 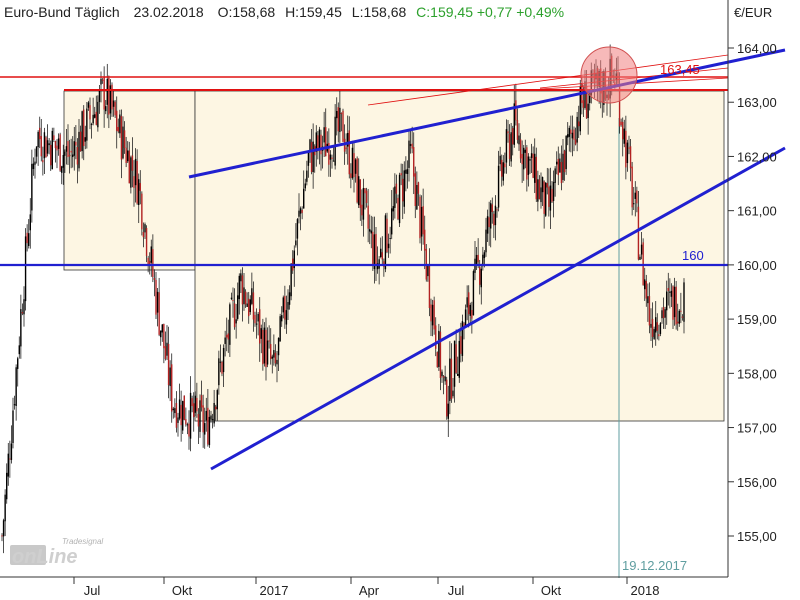 What do you see at coordinates (62, 12) in the screenshot?
I see `header-instrument: Euro-Bund Täglich` at bounding box center [62, 12].